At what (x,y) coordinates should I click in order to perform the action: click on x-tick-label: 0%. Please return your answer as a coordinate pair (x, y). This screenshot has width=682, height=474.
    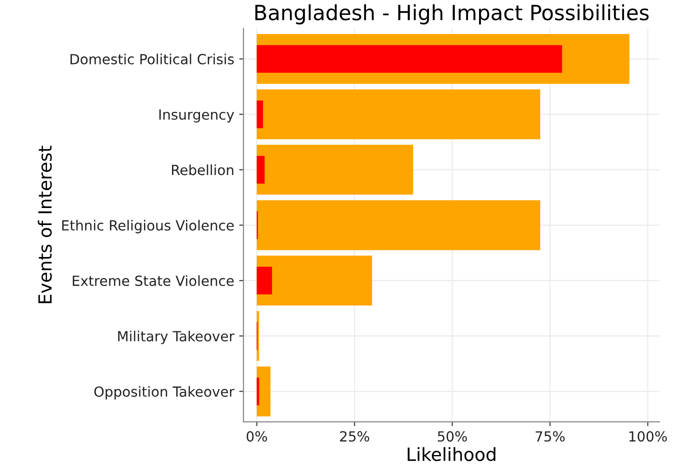
    Looking at the image, I should click on (257, 436).